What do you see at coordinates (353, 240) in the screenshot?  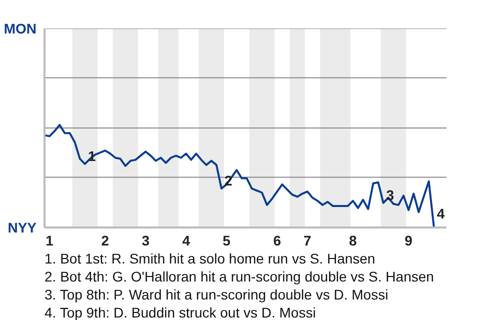 I see `x-tick-label: 8` at bounding box center [353, 240].